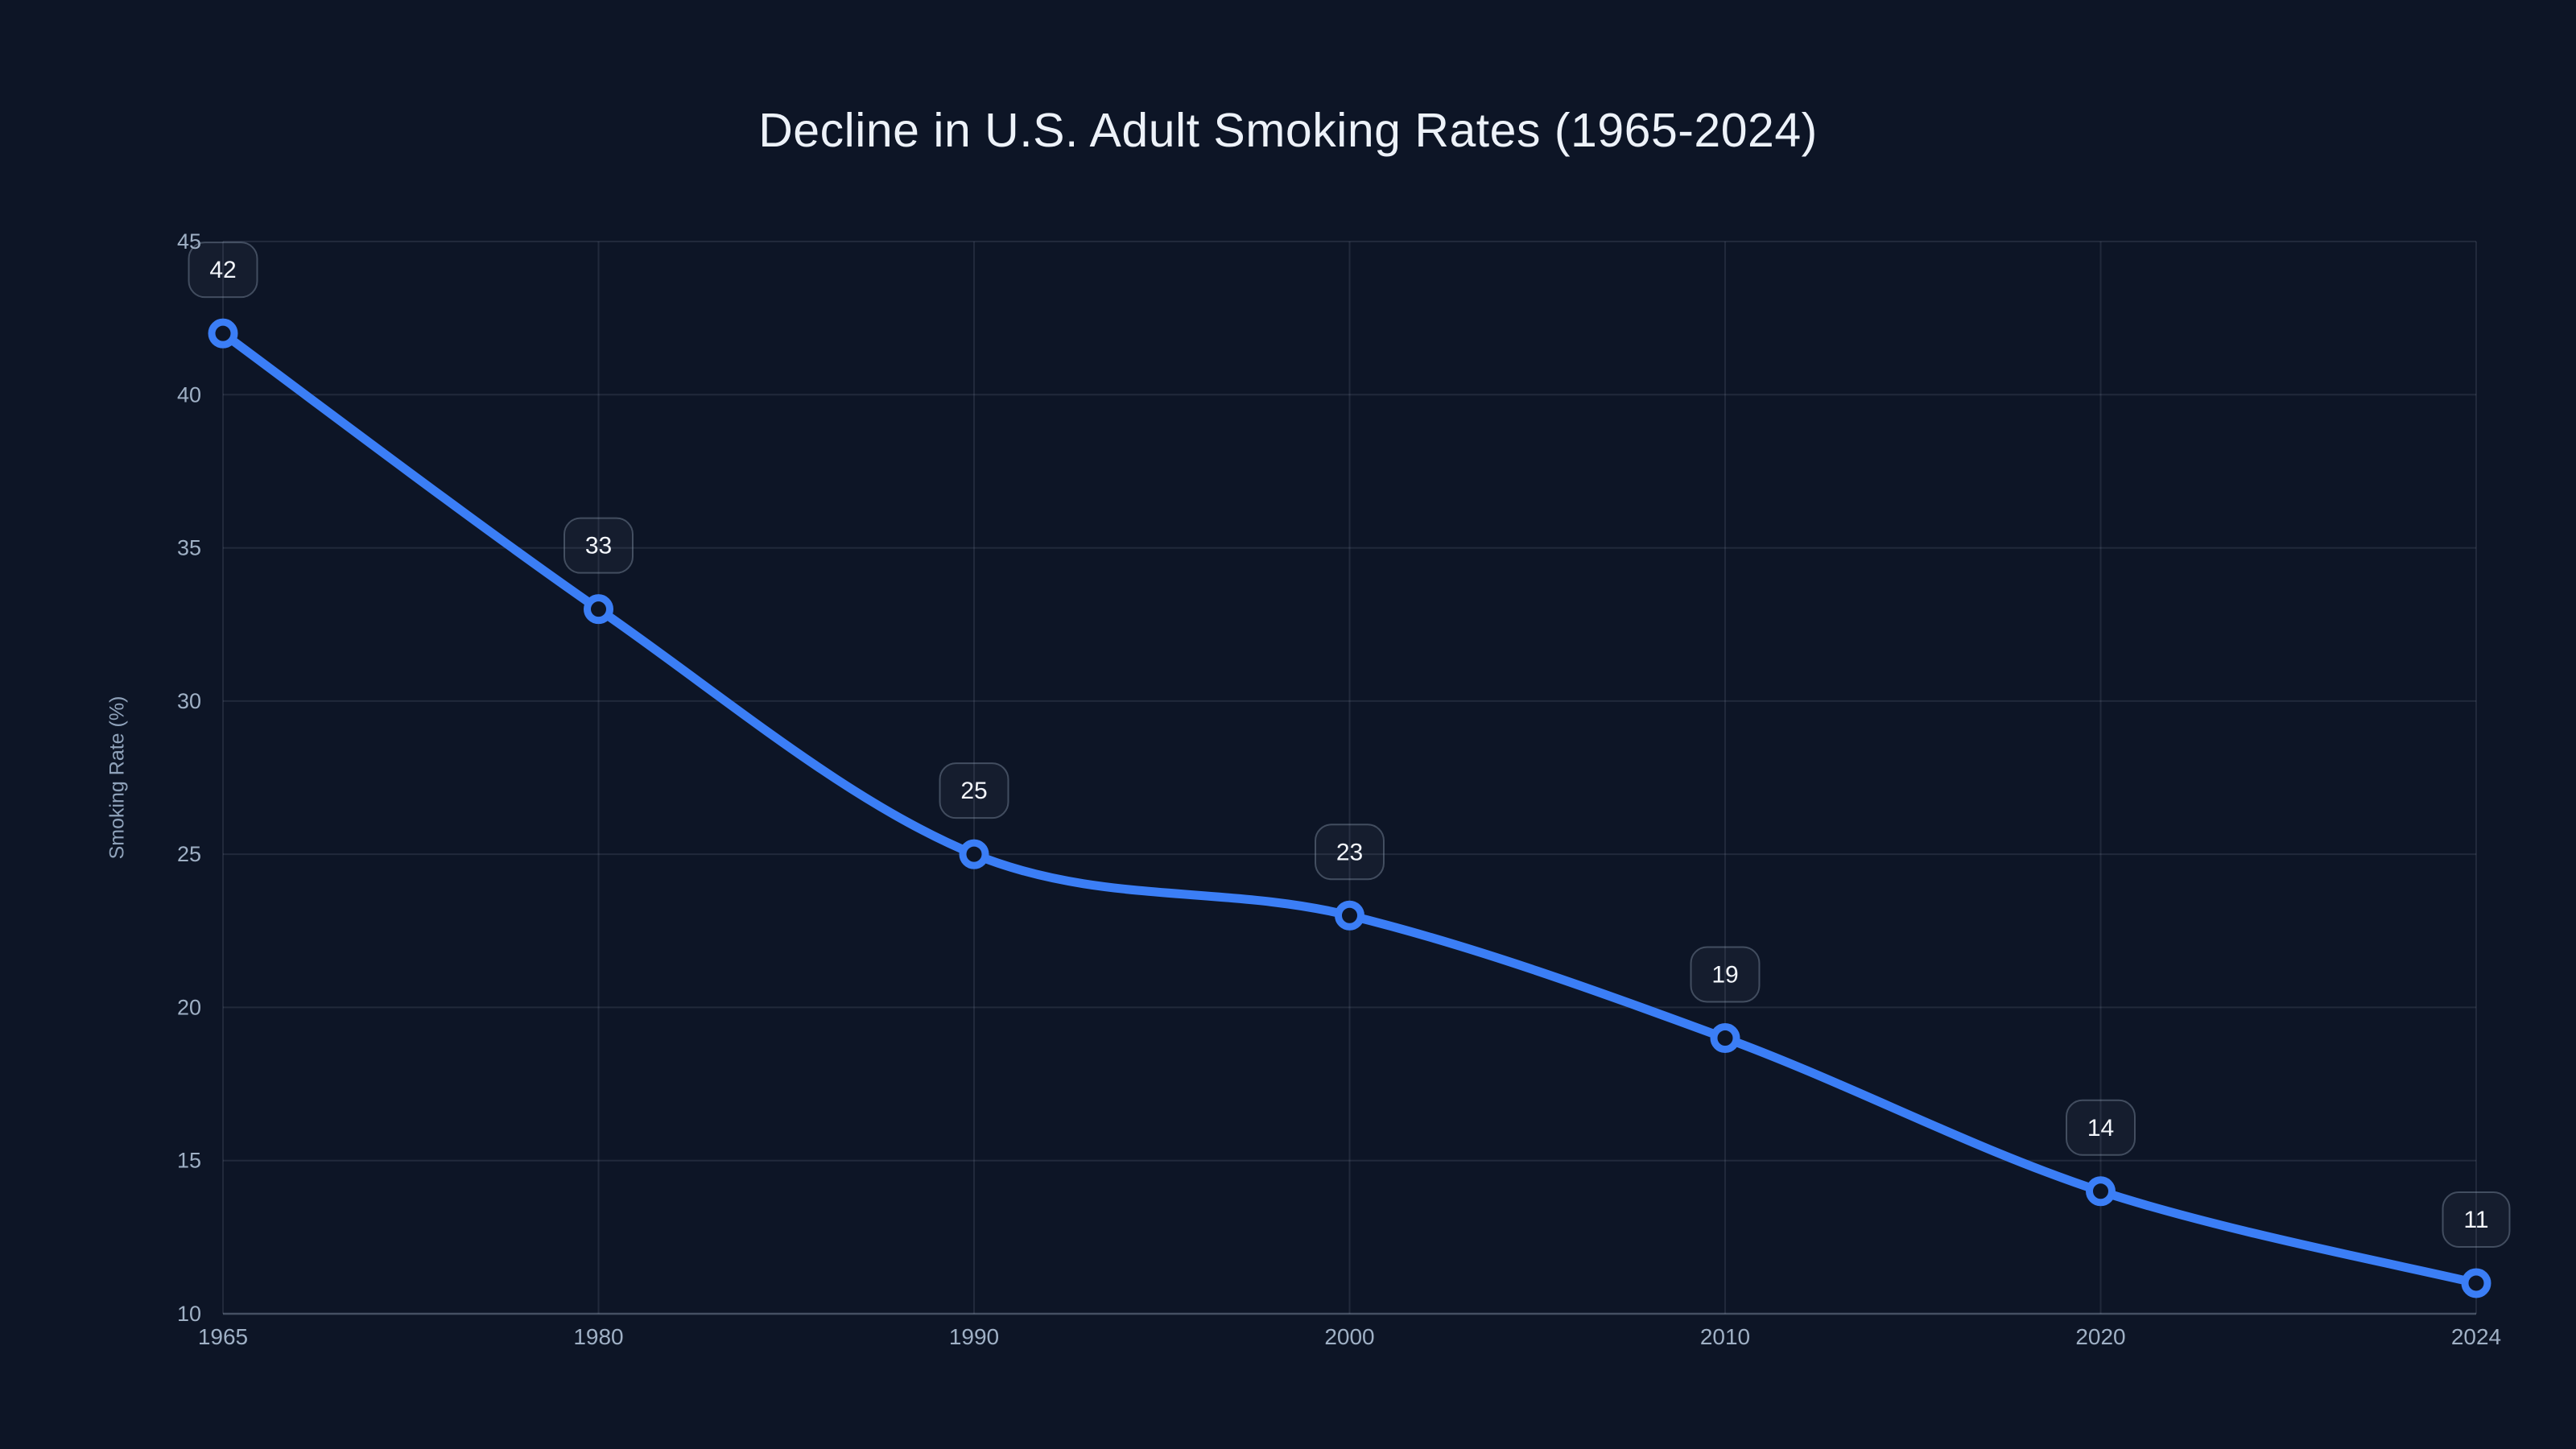 This screenshot has width=2576, height=1449. I want to click on data-label-text: 33, so click(598, 546).